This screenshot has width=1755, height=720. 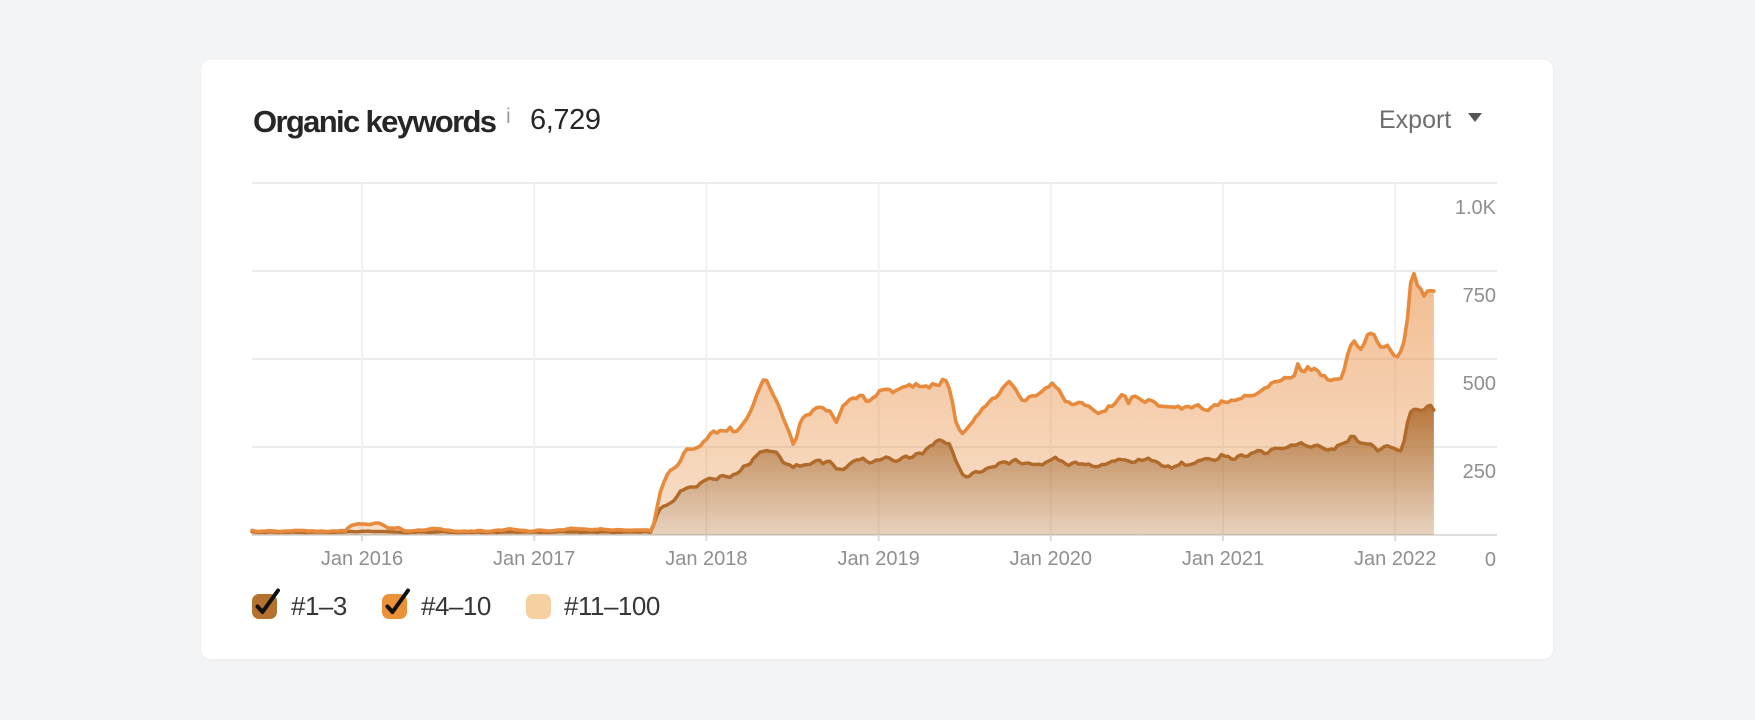 I want to click on svg-text: 750, so click(x=1479, y=296).